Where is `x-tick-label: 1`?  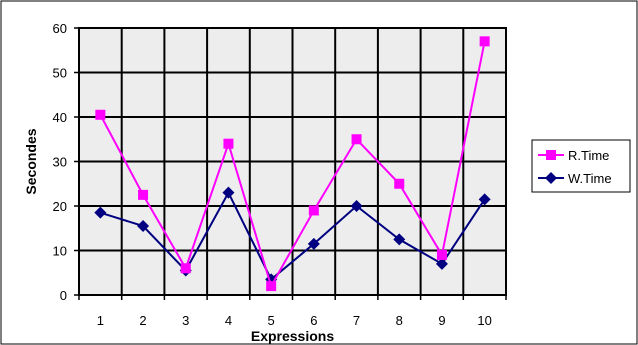
x-tick-label: 1 is located at coordinates (100, 320).